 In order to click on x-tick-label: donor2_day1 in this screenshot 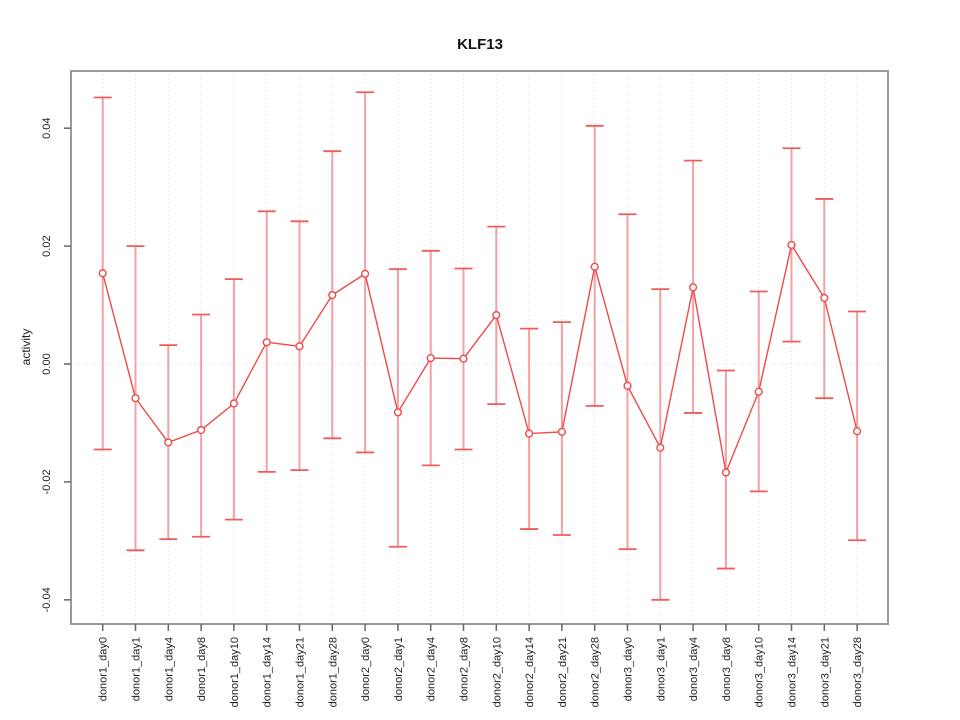, I will do `click(399, 669)`.